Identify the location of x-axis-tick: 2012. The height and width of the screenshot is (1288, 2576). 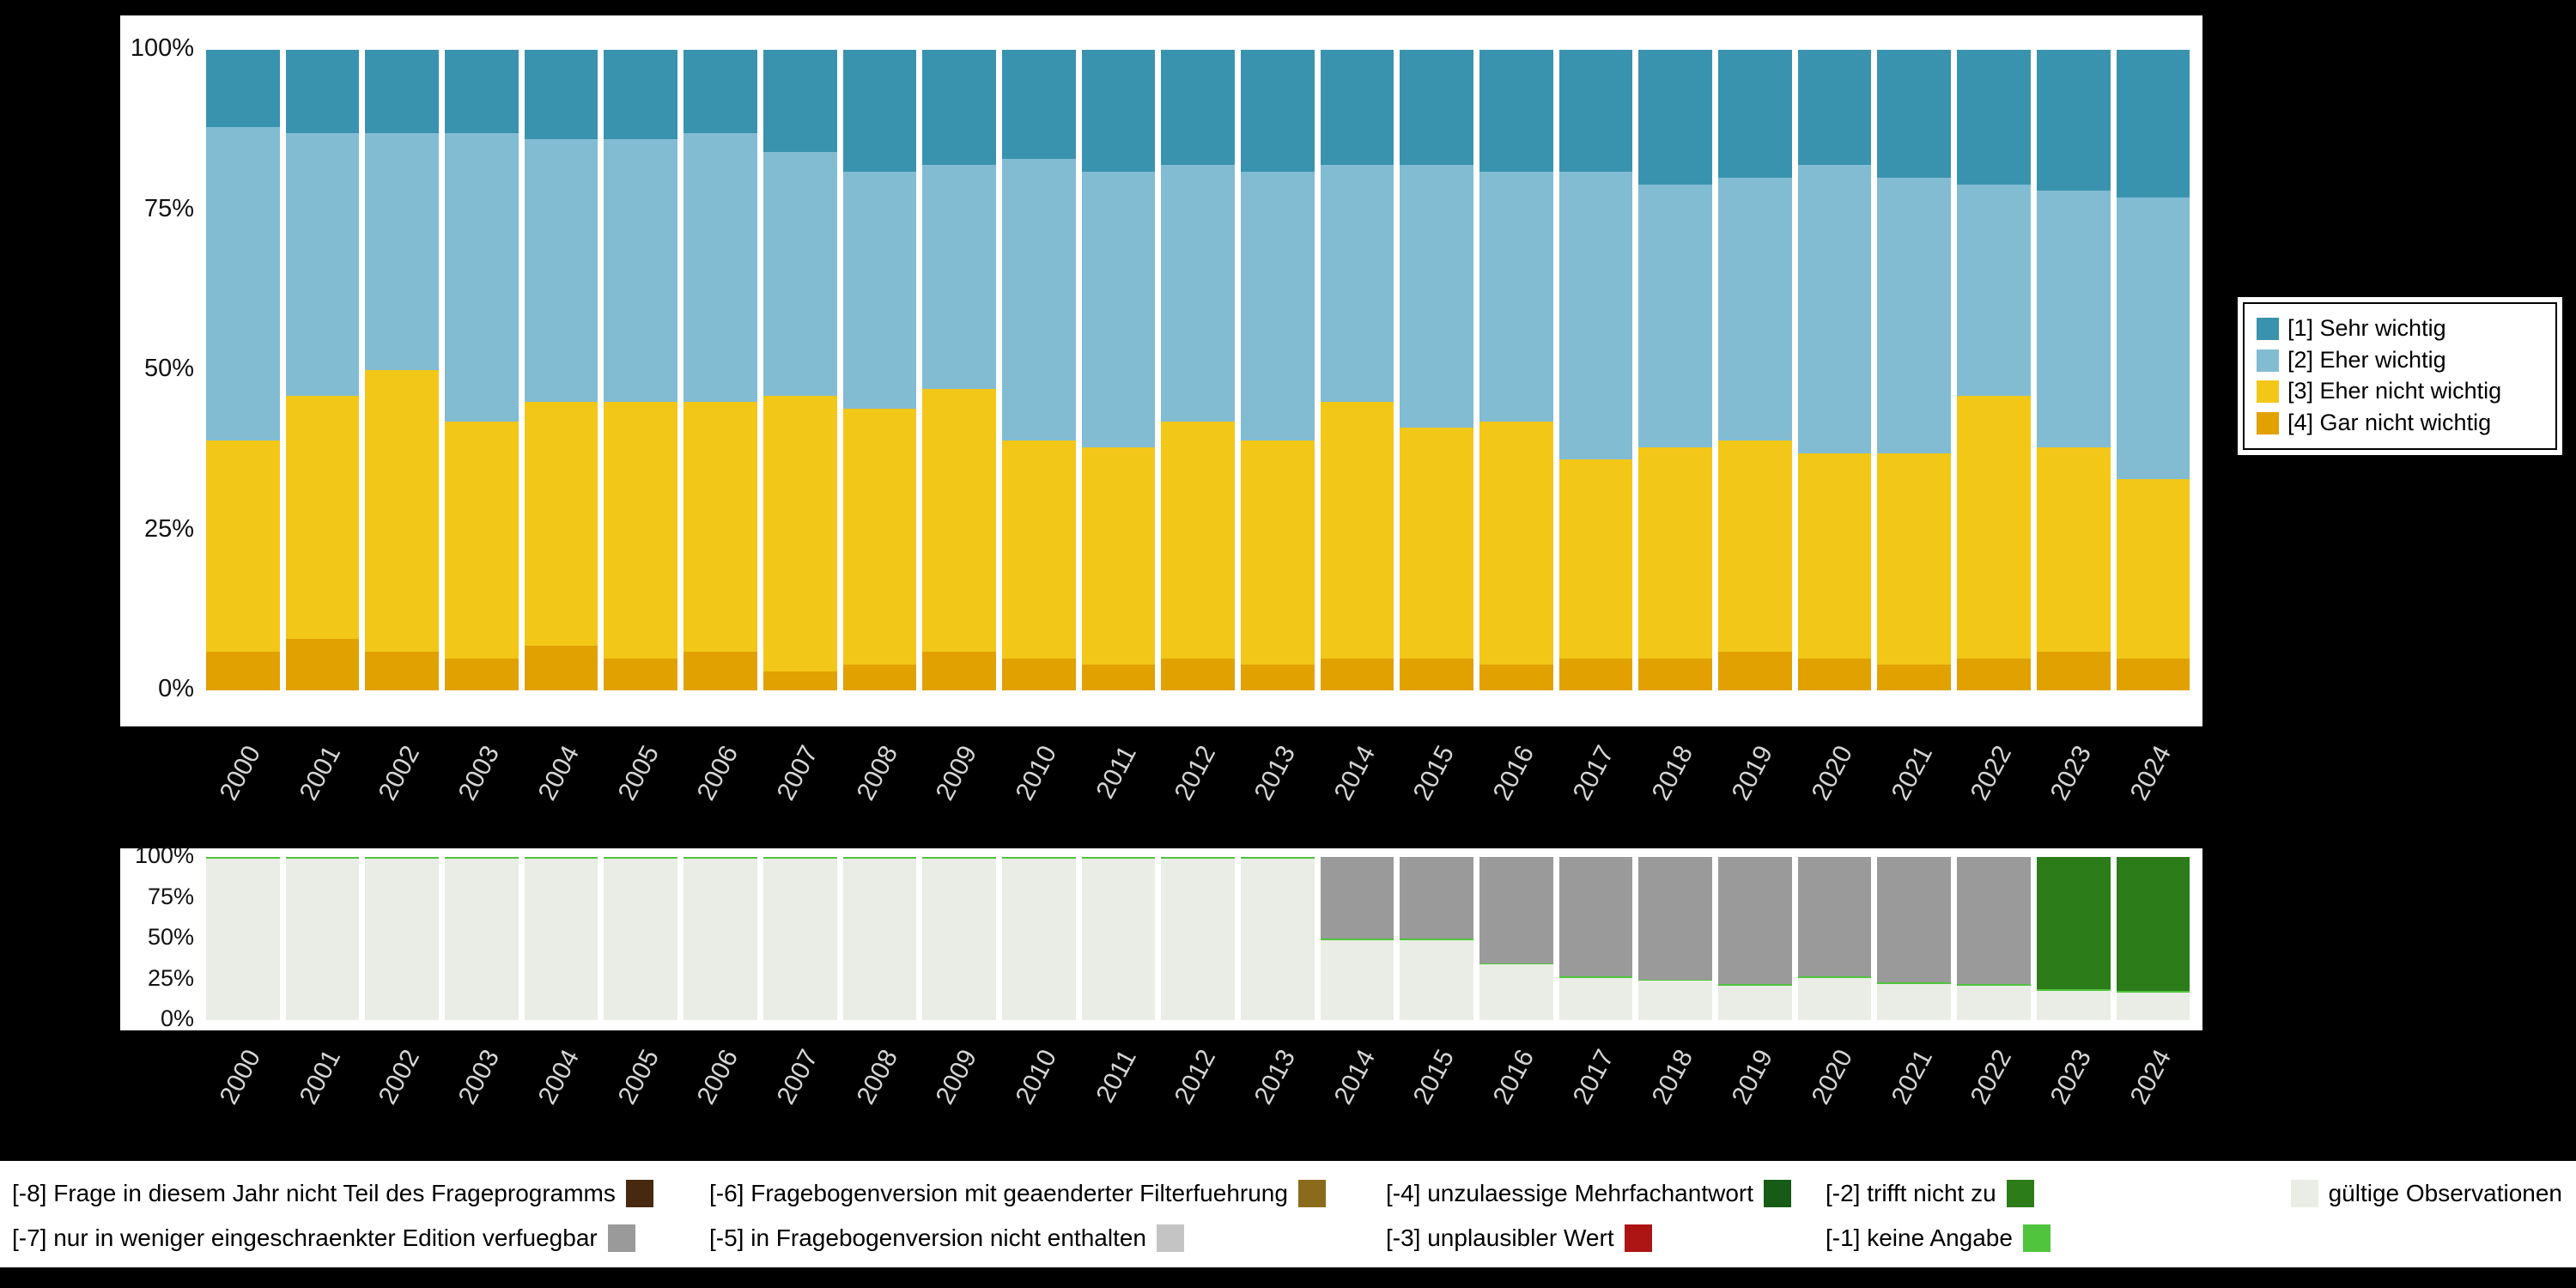
(1198, 784).